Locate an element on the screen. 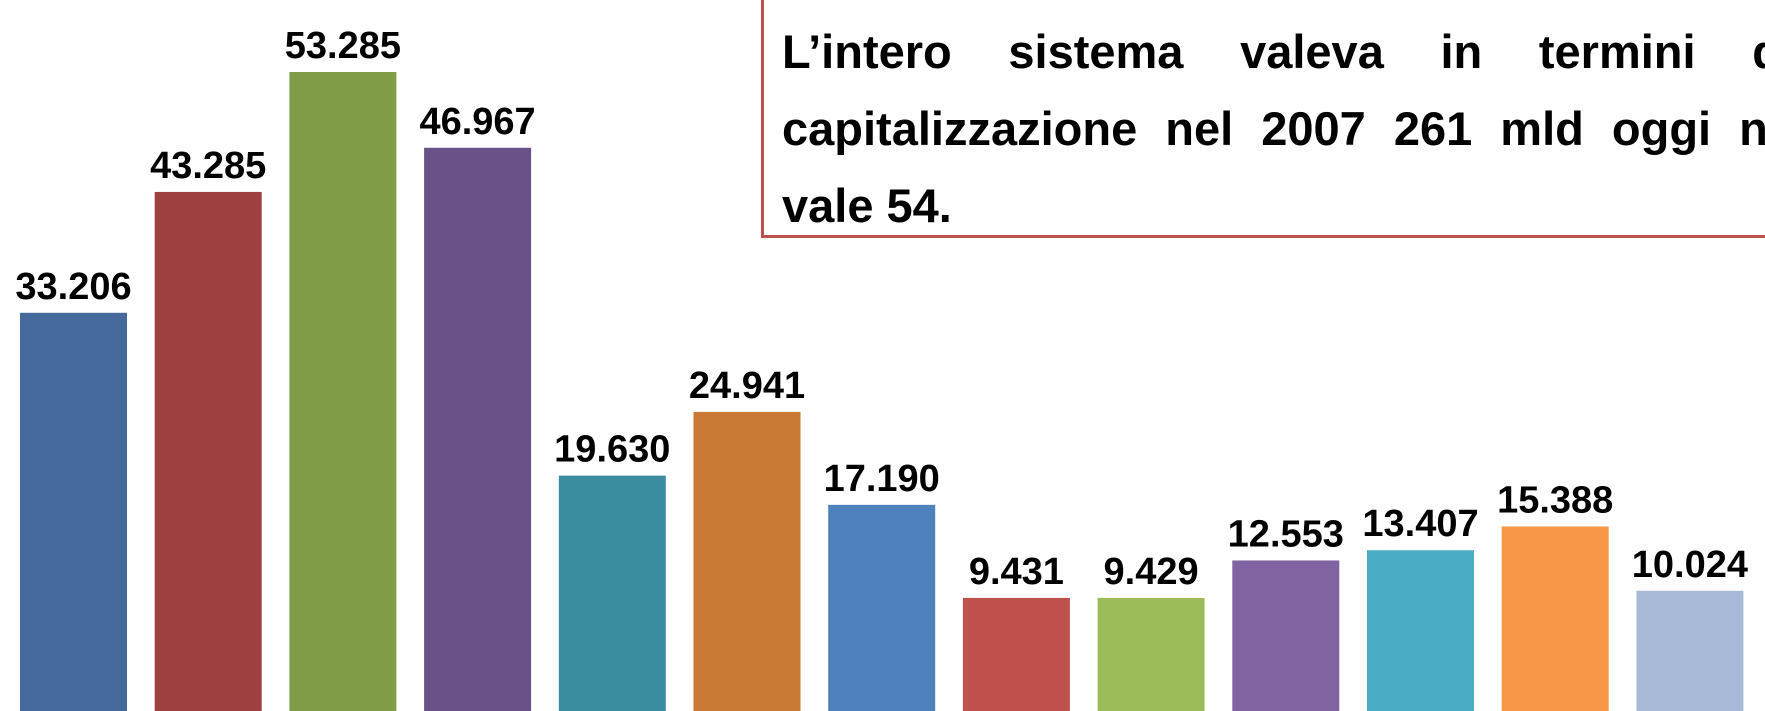 The width and height of the screenshot is (1765, 711). data-label: 12.553 is located at coordinates (1286, 534).